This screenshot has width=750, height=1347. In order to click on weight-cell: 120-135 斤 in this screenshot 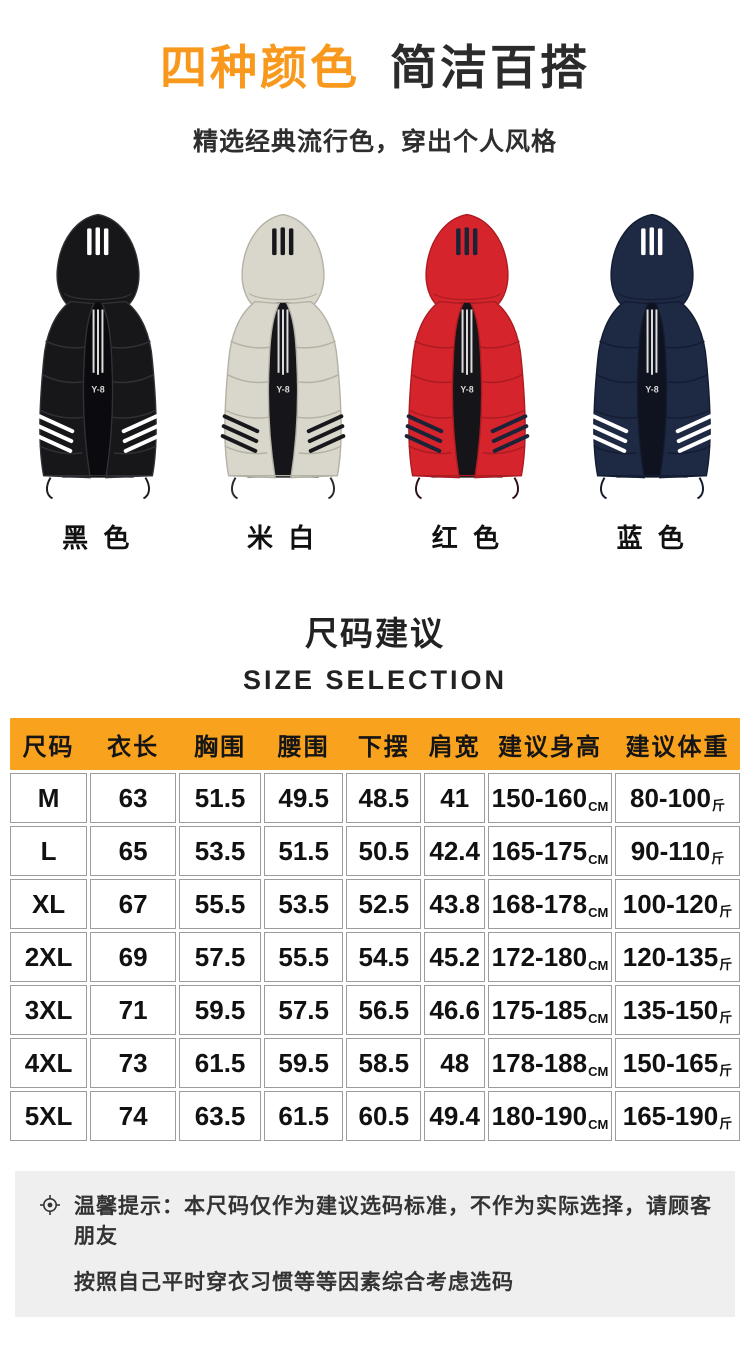, I will do `click(677, 957)`.